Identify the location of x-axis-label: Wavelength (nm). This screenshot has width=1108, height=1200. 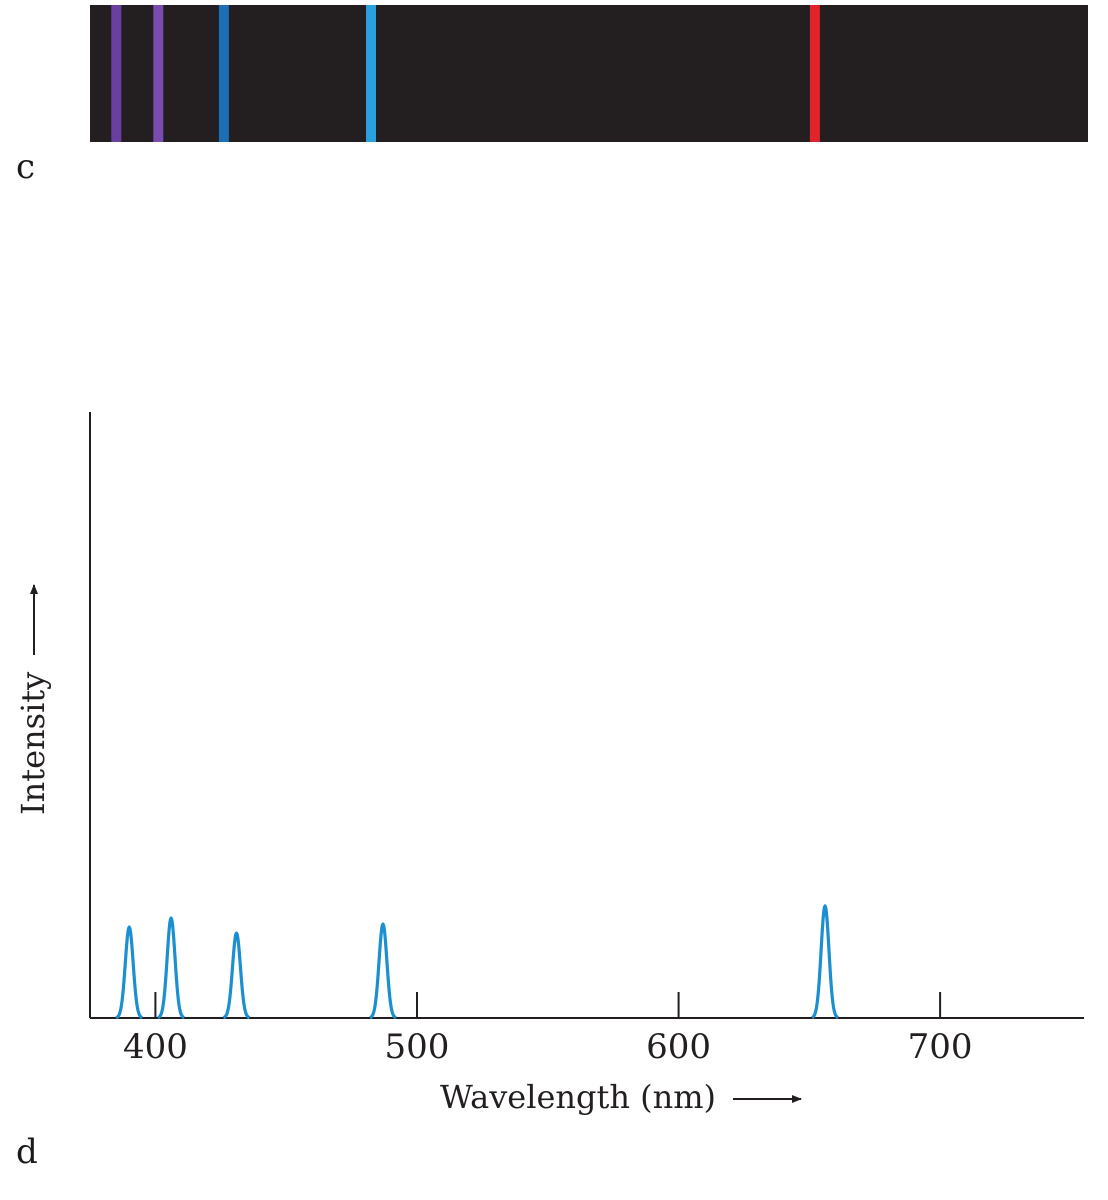
(578, 1097).